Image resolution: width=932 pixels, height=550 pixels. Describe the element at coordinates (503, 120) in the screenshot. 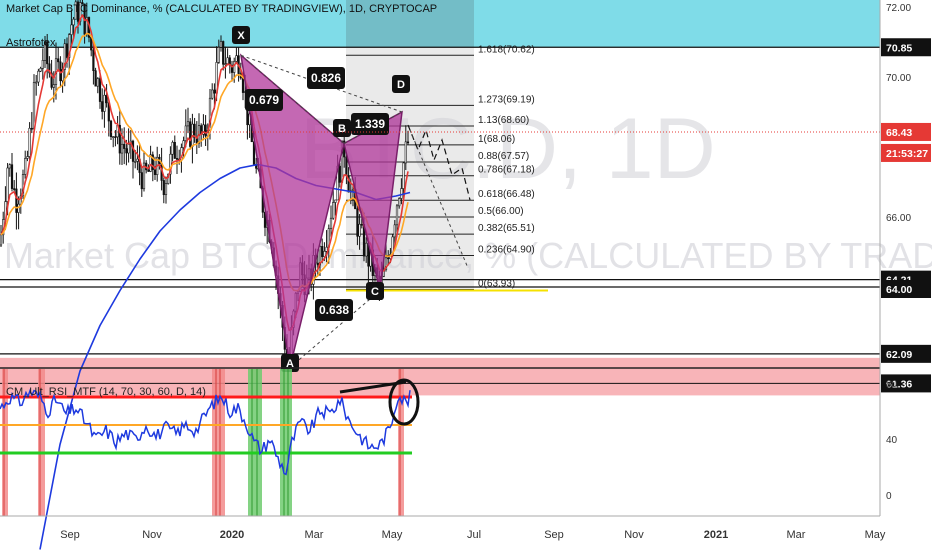

I see `fib-level-label: 1.13(68.60)` at that location.